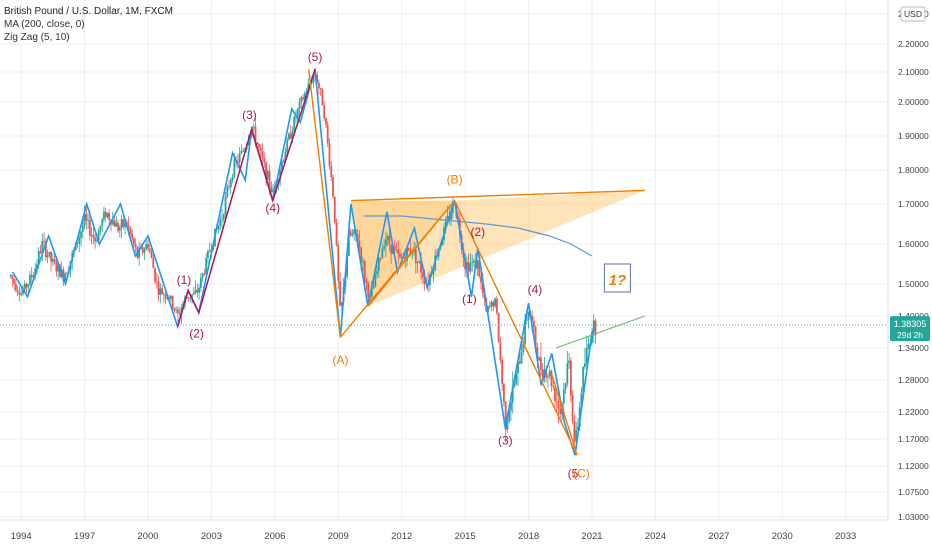 Image resolution: width=932 pixels, height=555 pixels. I want to click on triangle-bottom-edge, so click(411, 253).